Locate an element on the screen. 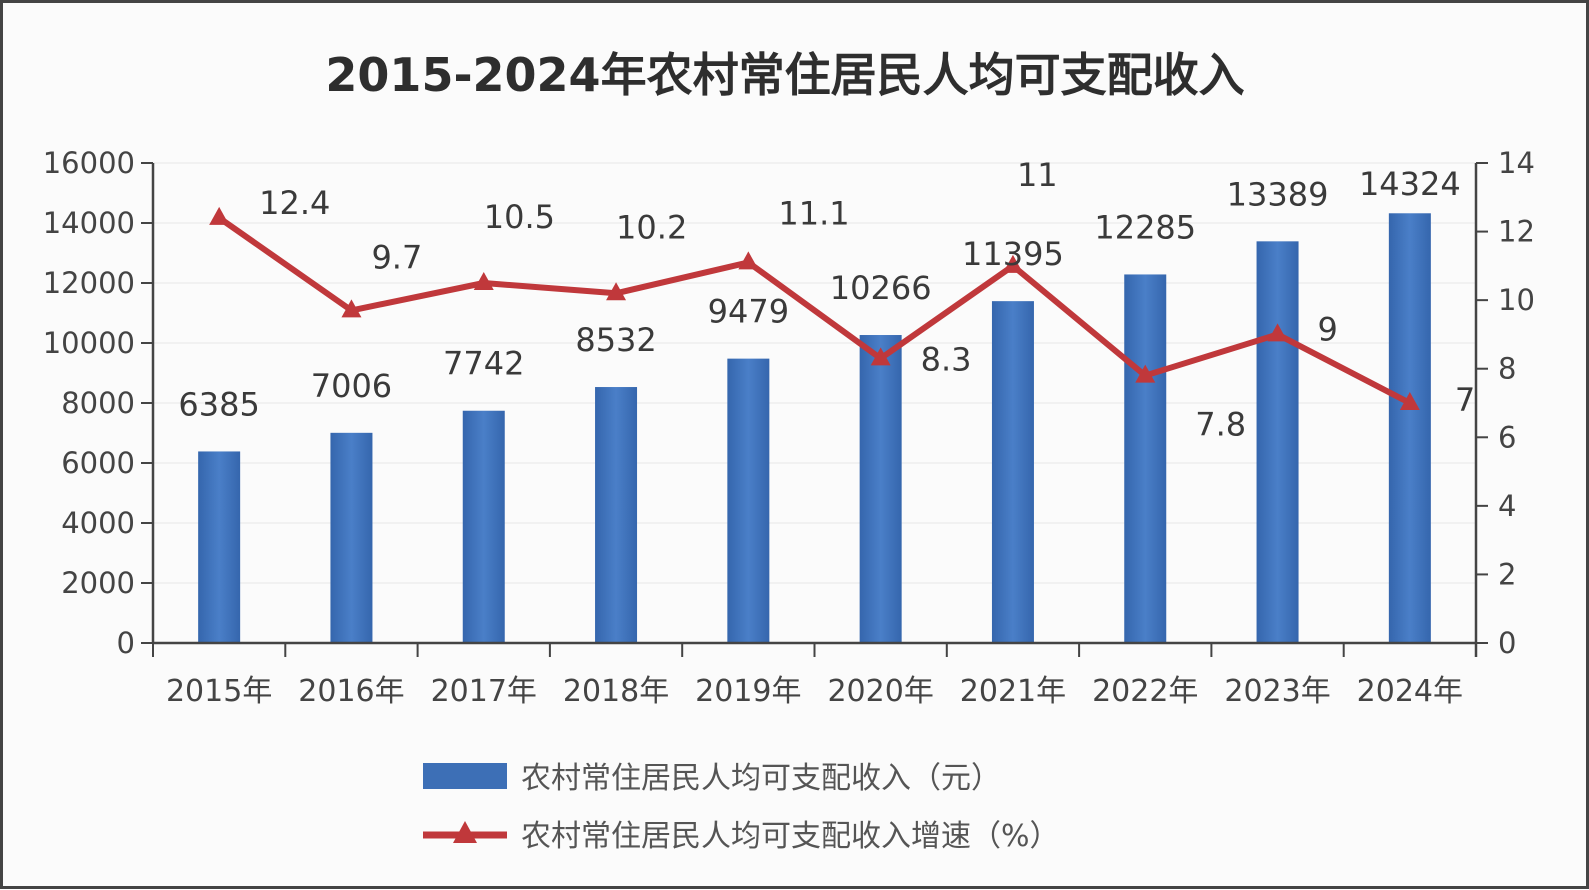  bar-value-label: 12285 is located at coordinates (1145, 227).